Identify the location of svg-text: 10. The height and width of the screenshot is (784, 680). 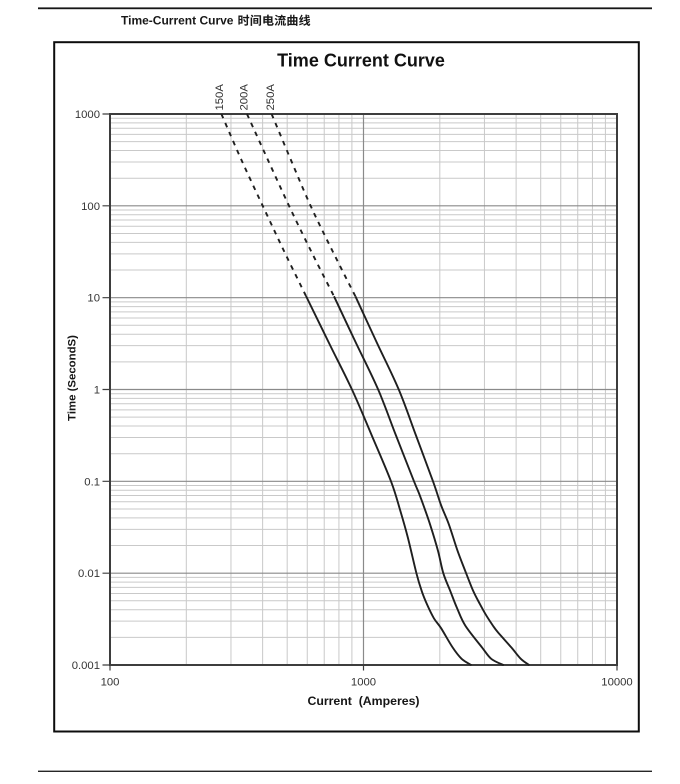
(93, 299).